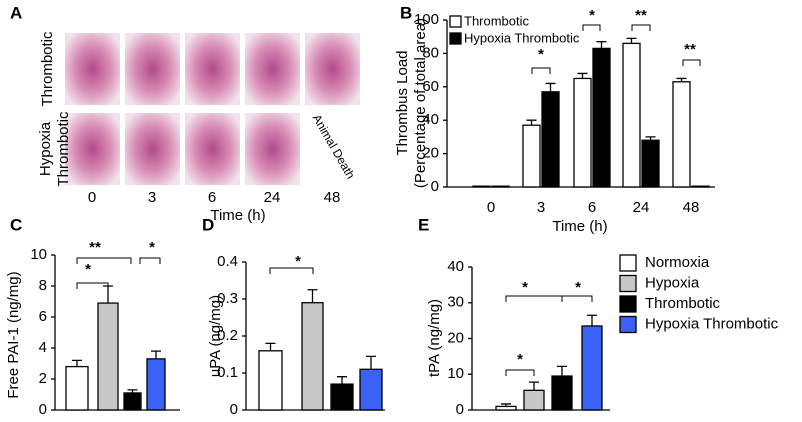  Describe the element at coordinates (45, 148) in the screenshot. I see `row-label: Hypoxia` at that location.